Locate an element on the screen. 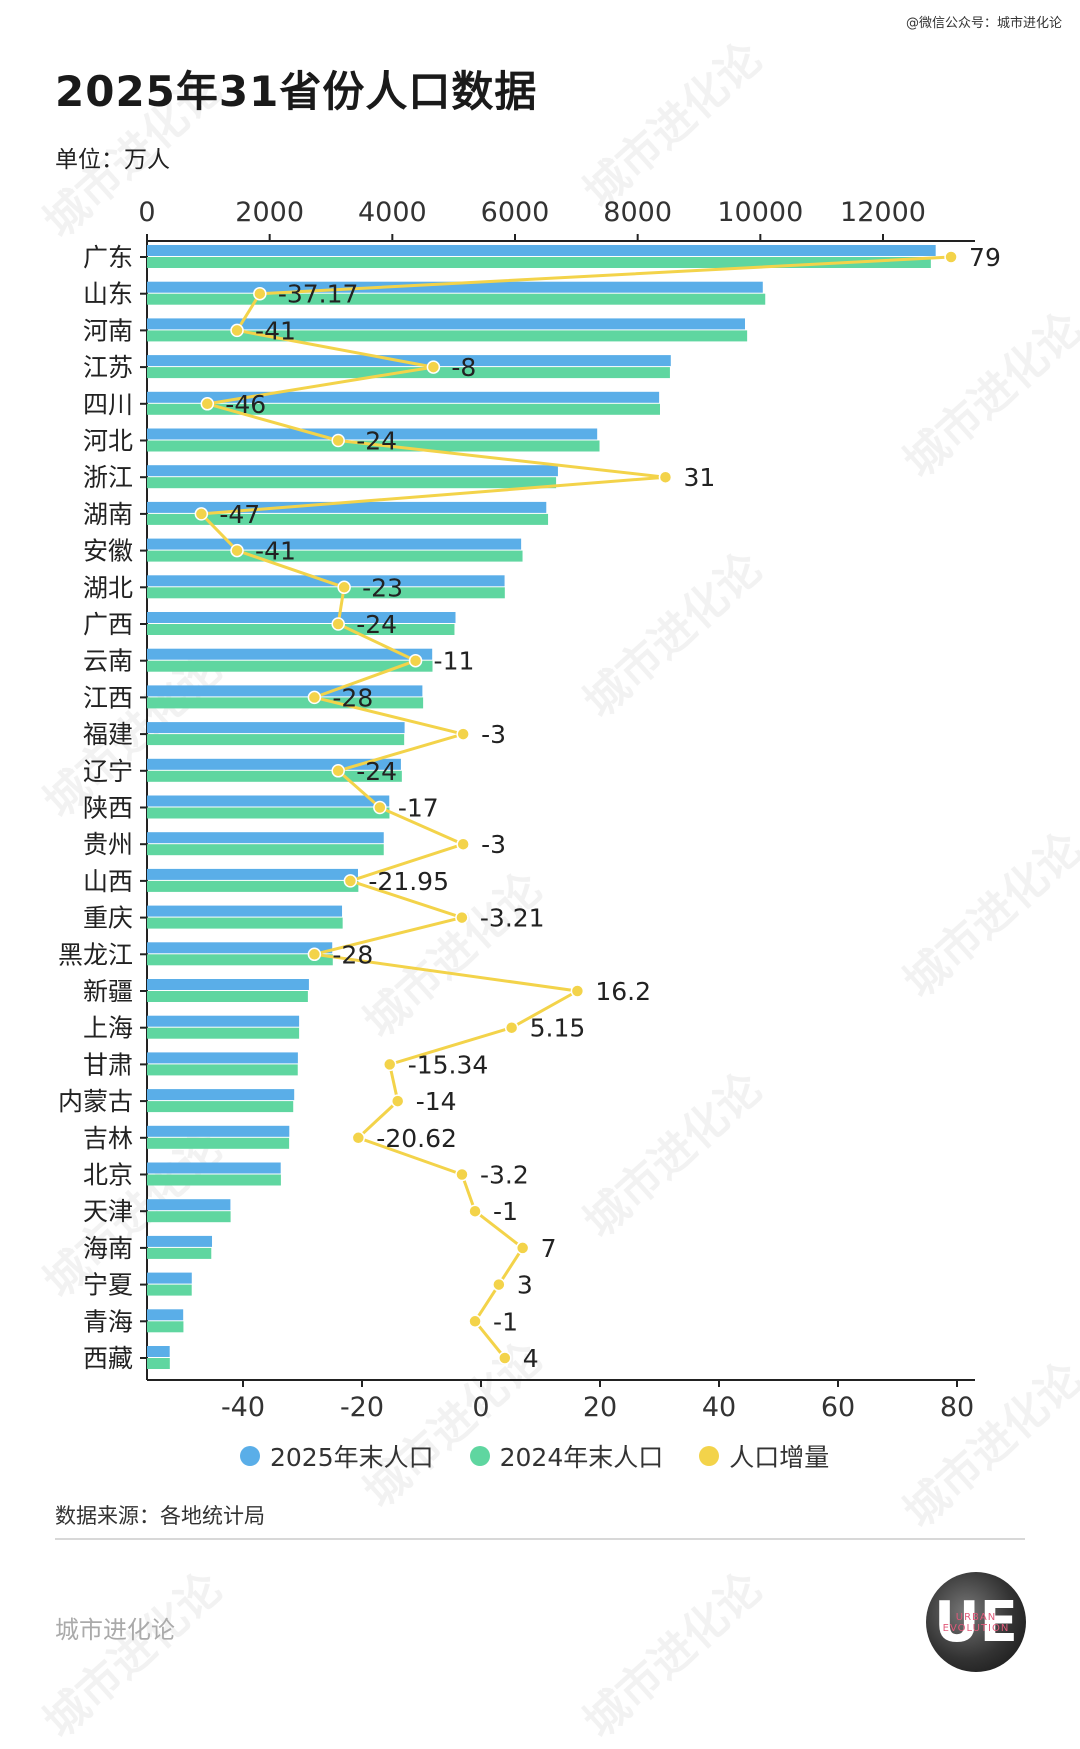 The height and width of the screenshot is (1749, 1080). increase-data-label: -21.95 is located at coordinates (408, 881).